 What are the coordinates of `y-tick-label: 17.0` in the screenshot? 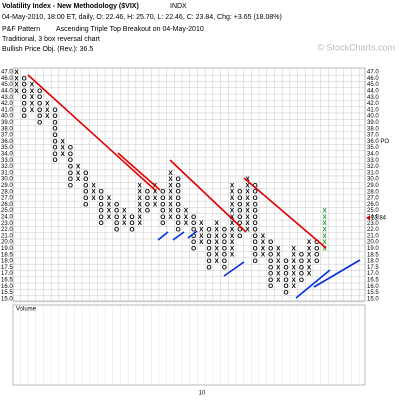 It's located at (7, 274).